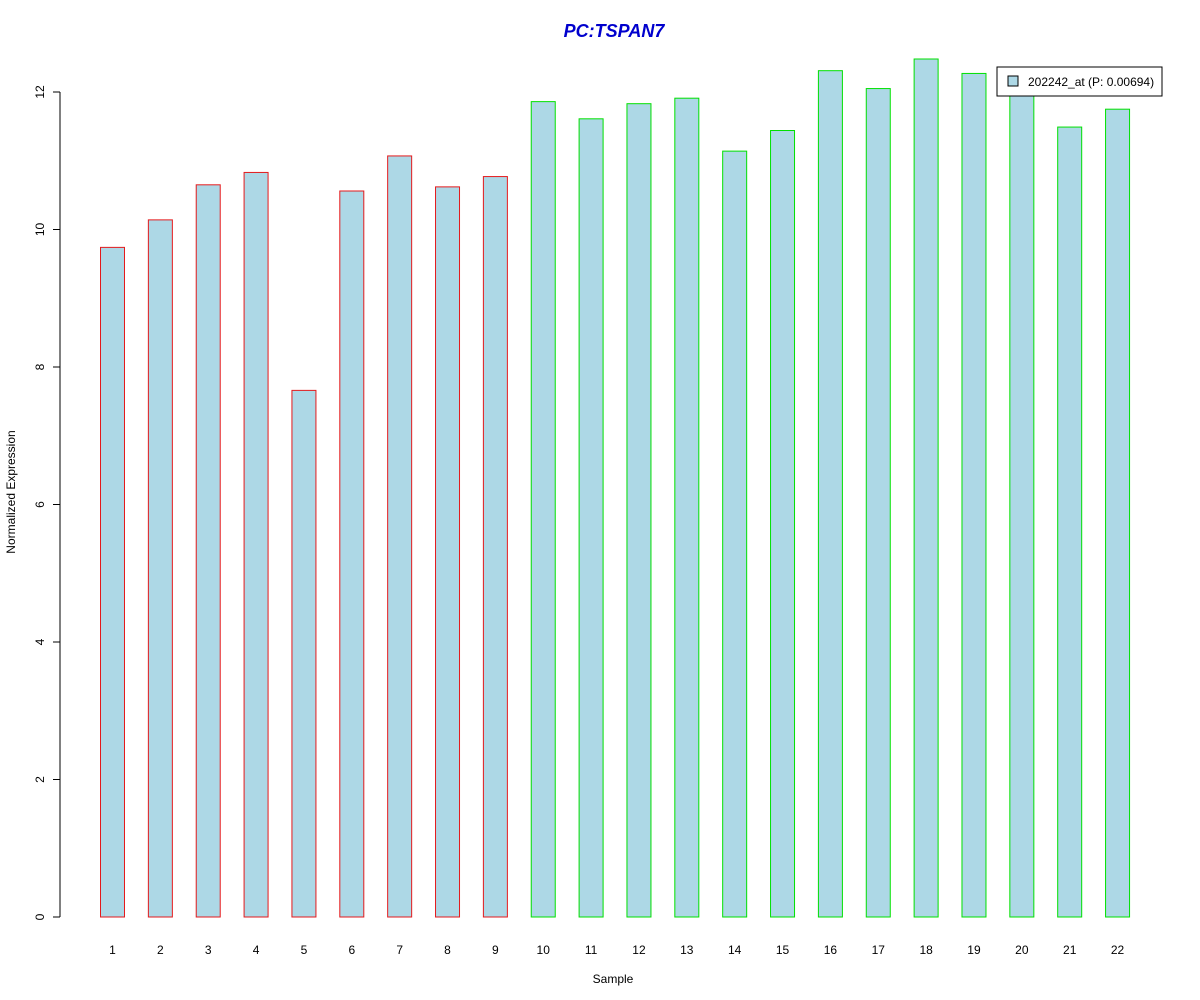 This screenshot has height=1000, width=1200. Describe the element at coordinates (591, 950) in the screenshot. I see `x-tick-label: 11` at that location.